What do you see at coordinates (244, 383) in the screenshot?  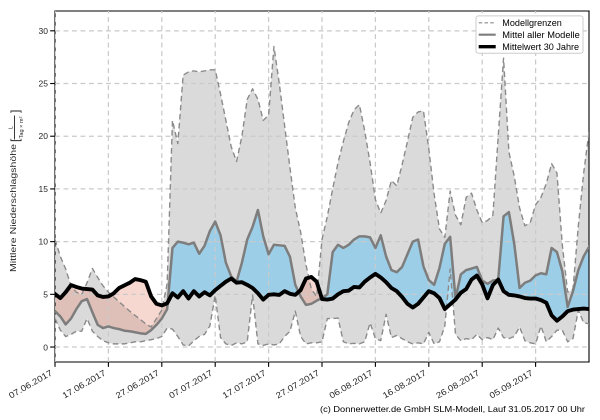 I see `svg-text: 17.07.2017` at bounding box center [244, 383].